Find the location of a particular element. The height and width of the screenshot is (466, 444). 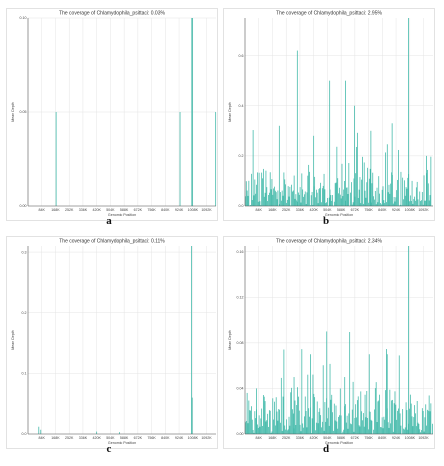

x-tick-label: 168K is located at coordinates (55, 210).